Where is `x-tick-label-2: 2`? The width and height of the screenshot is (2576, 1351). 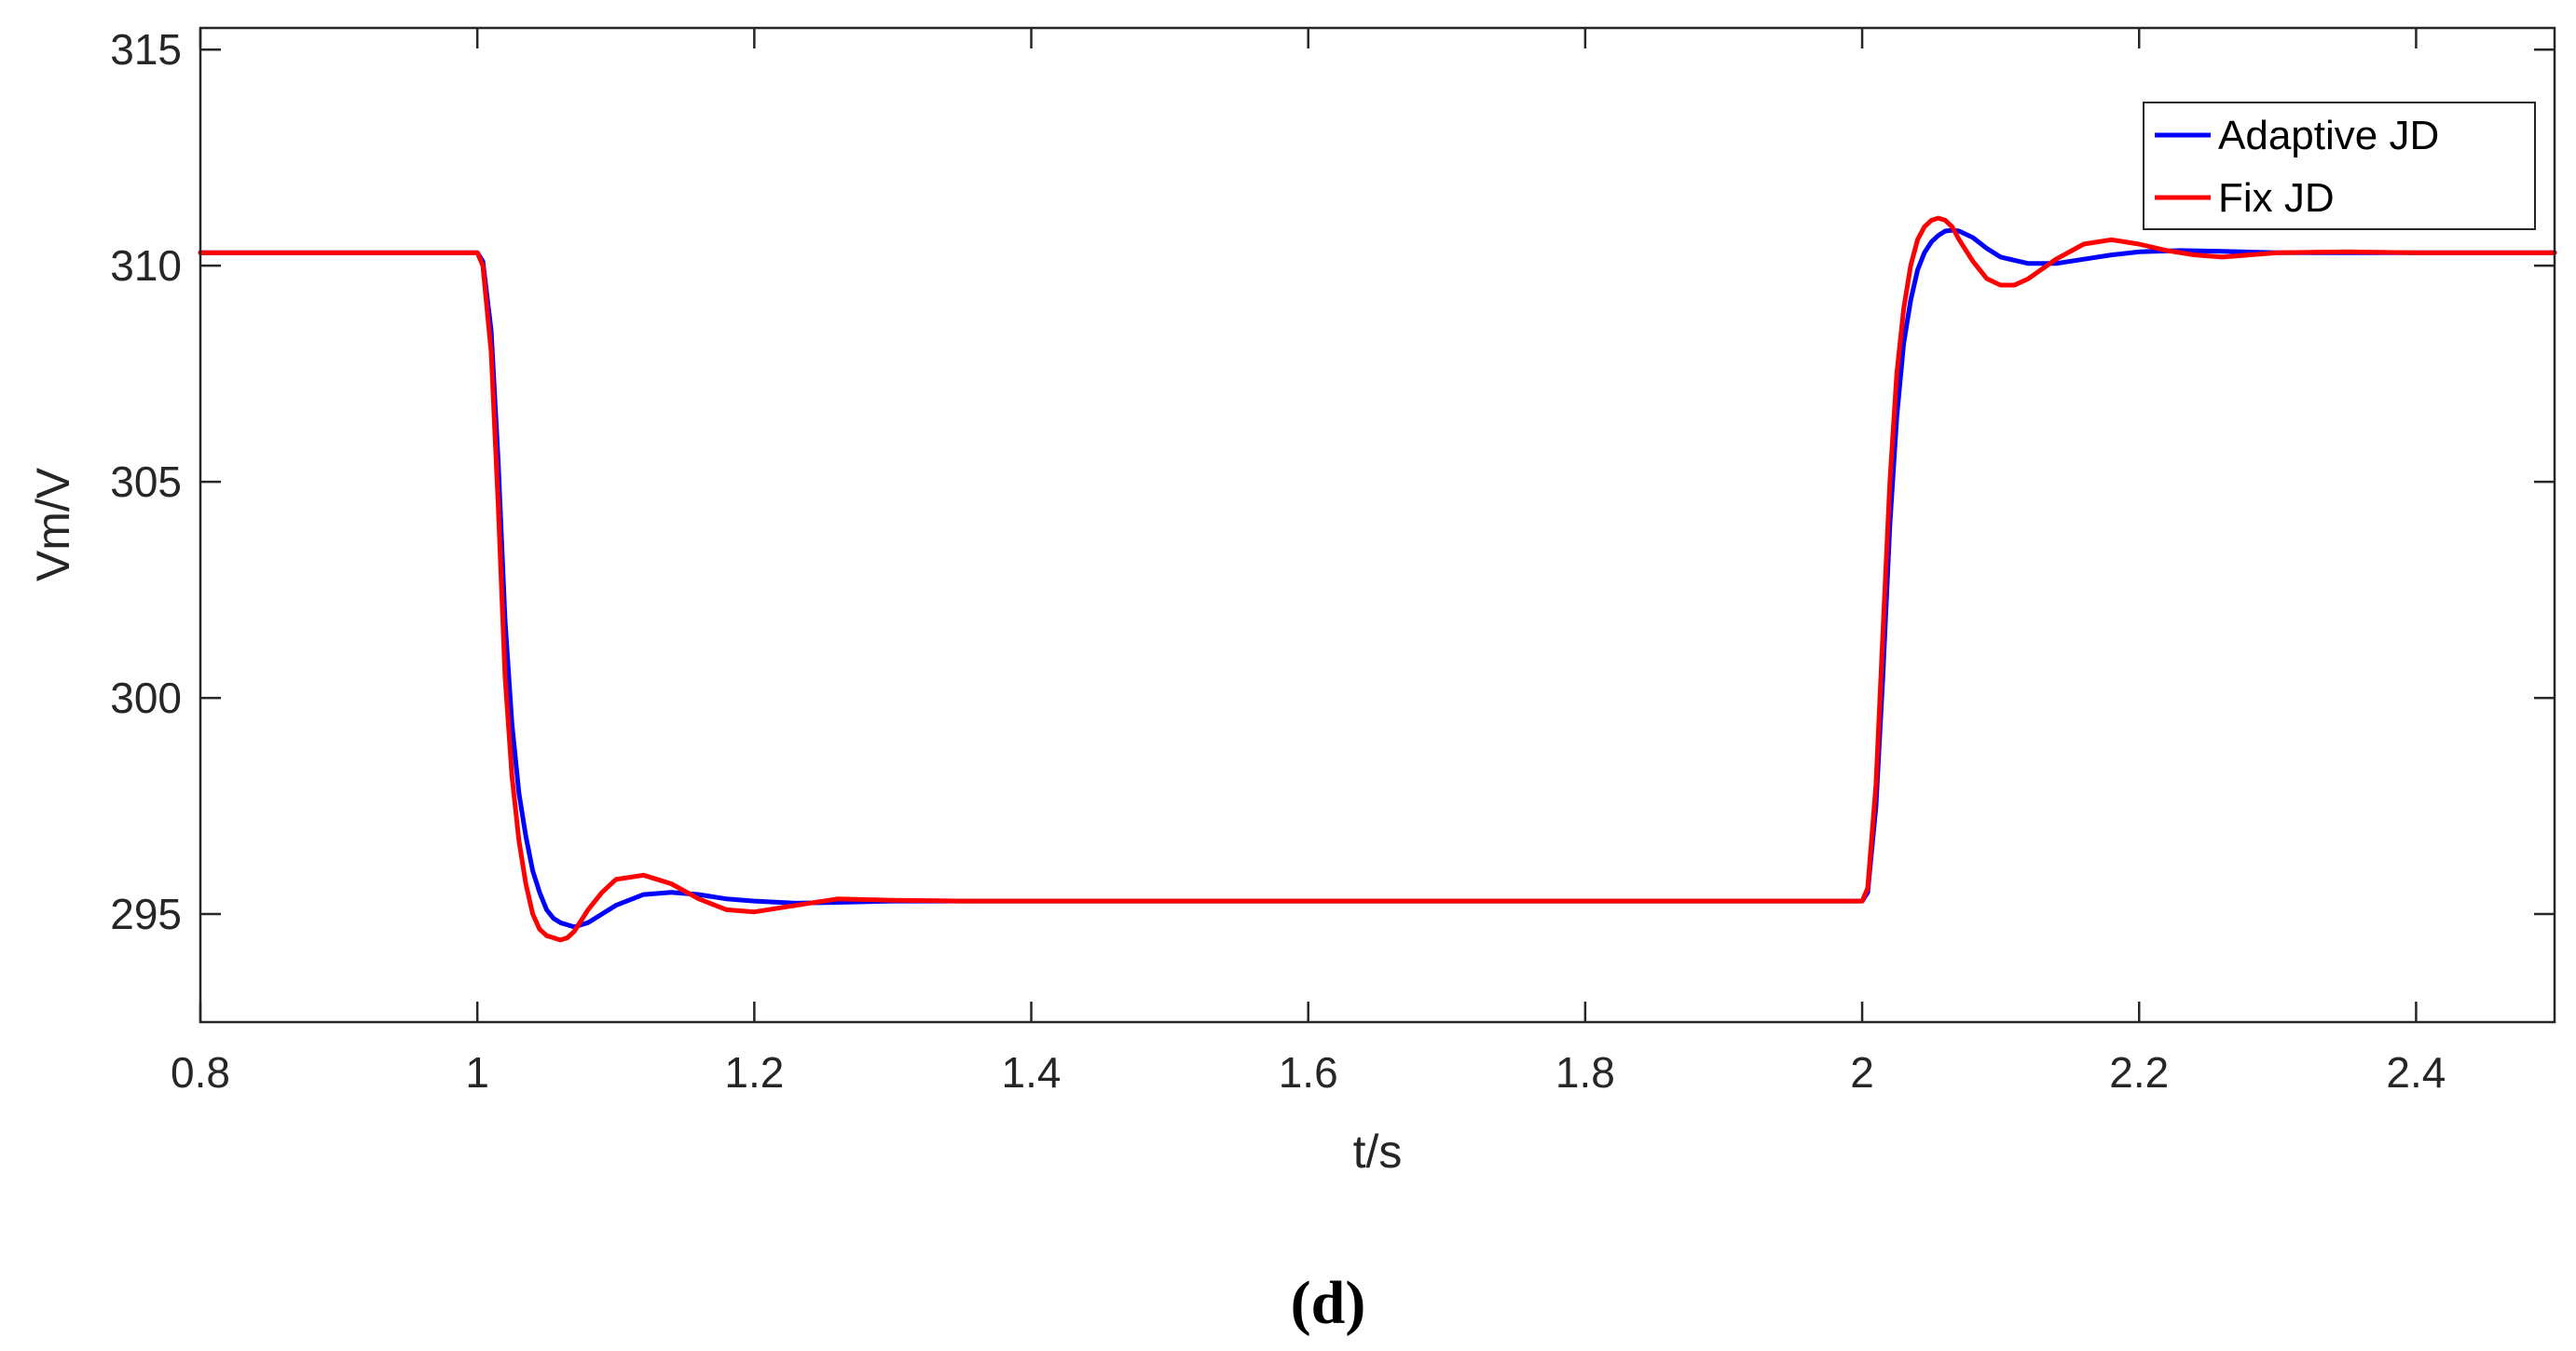 x-tick-label-2: 2 is located at coordinates (1862, 1072).